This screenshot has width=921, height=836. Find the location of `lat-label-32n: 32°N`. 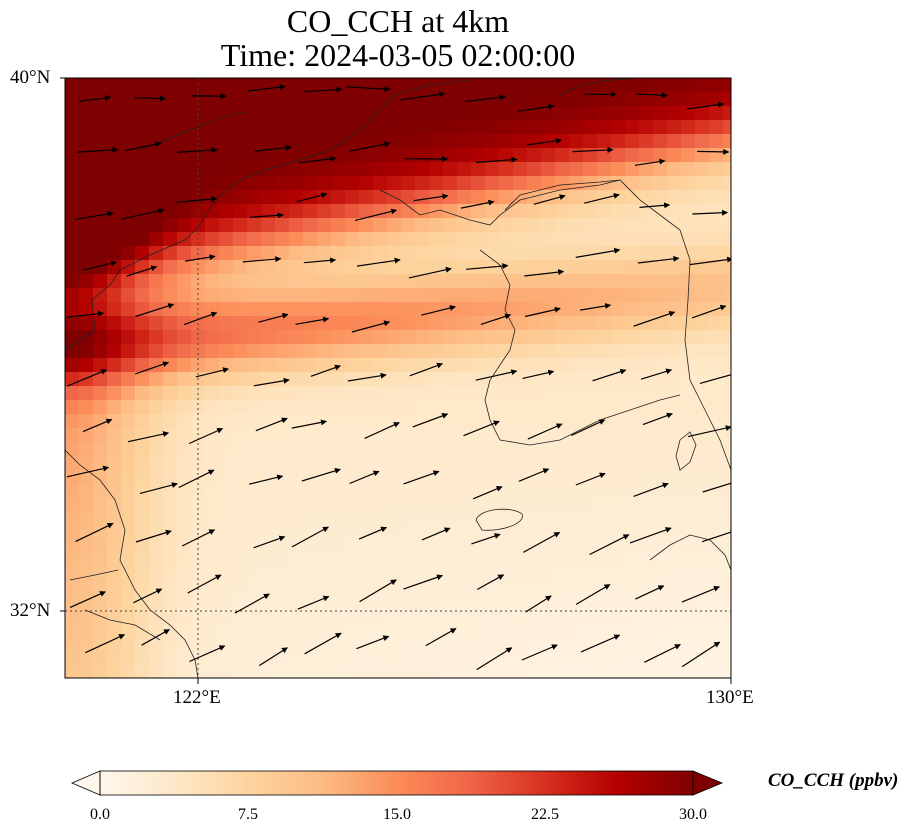

lat-label-32n: 32°N is located at coordinates (30, 610).